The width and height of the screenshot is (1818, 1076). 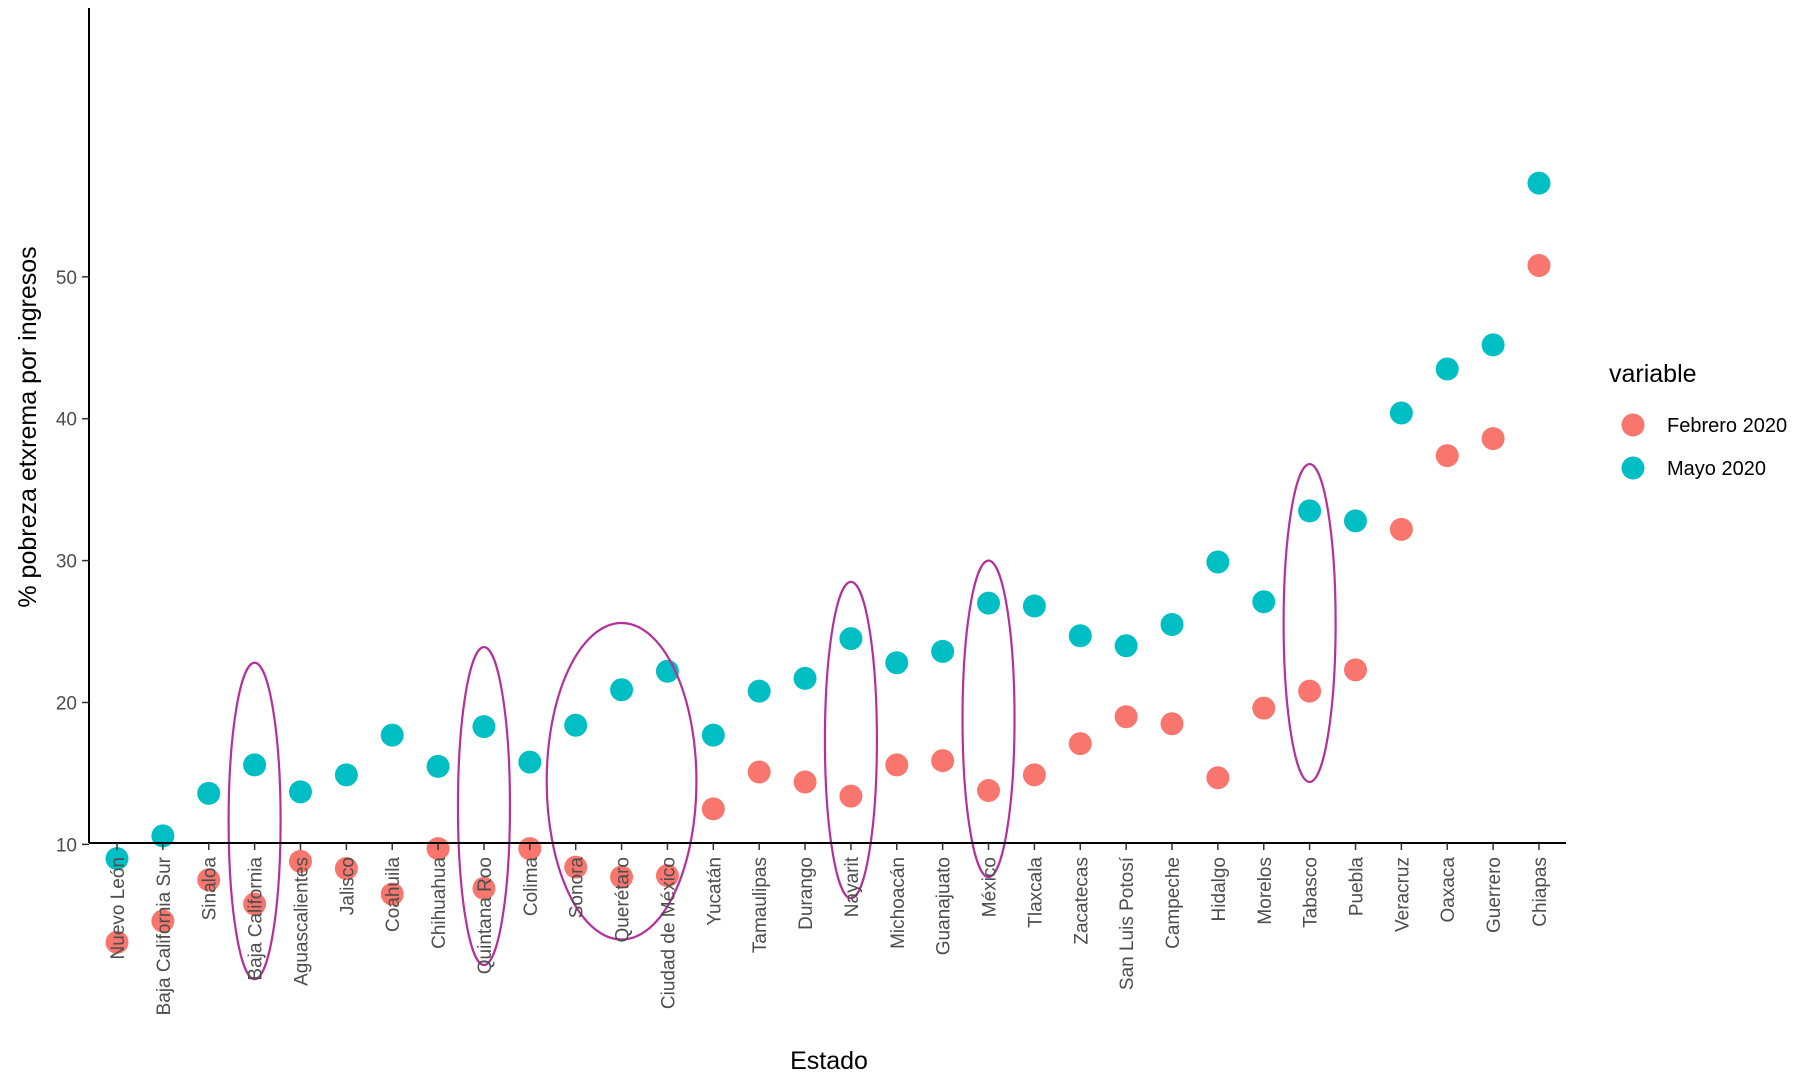 I want to click on legend-key-mayo-2020, so click(x=1633, y=468).